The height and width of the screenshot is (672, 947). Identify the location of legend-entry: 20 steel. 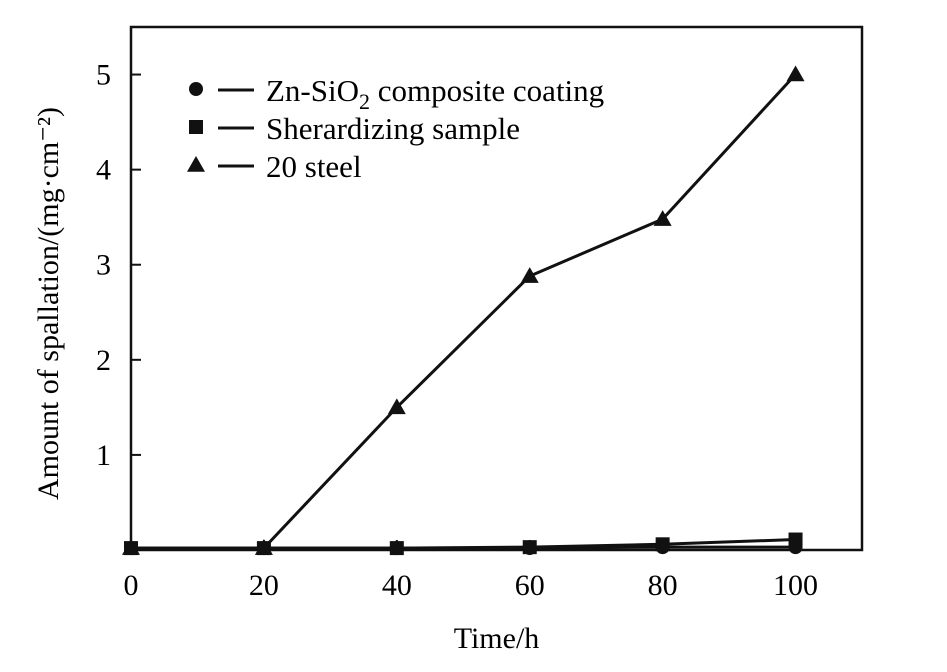
(274, 166).